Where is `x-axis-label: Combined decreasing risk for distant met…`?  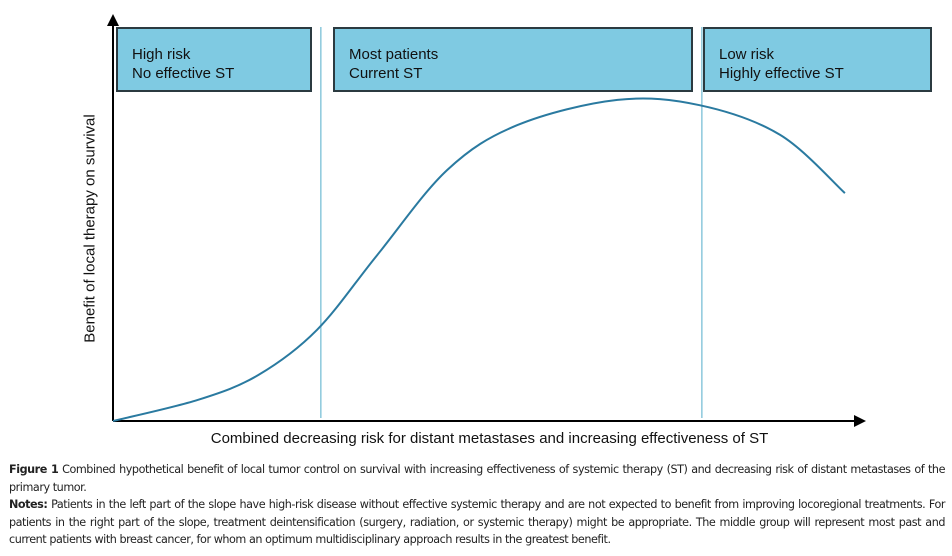
x-axis-label: Combined decreasing risk for distant met… is located at coordinates (489, 438).